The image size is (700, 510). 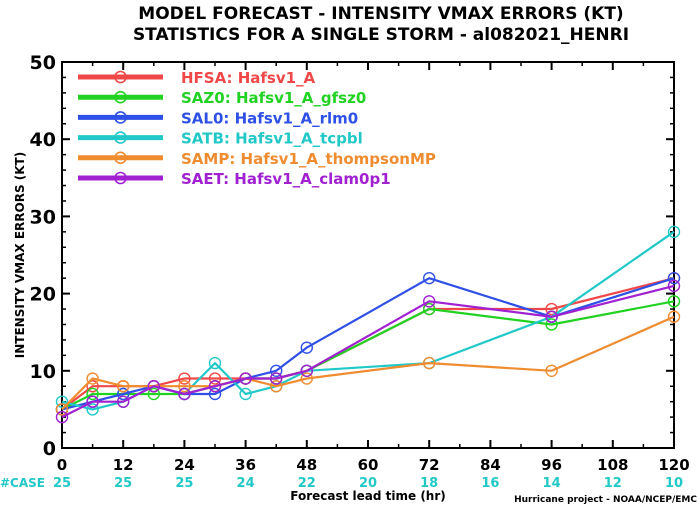 What do you see at coordinates (605, 500) in the screenshot?
I see `credit-text: Hurricane project - NOAA/NCEP/EMC` at bounding box center [605, 500].